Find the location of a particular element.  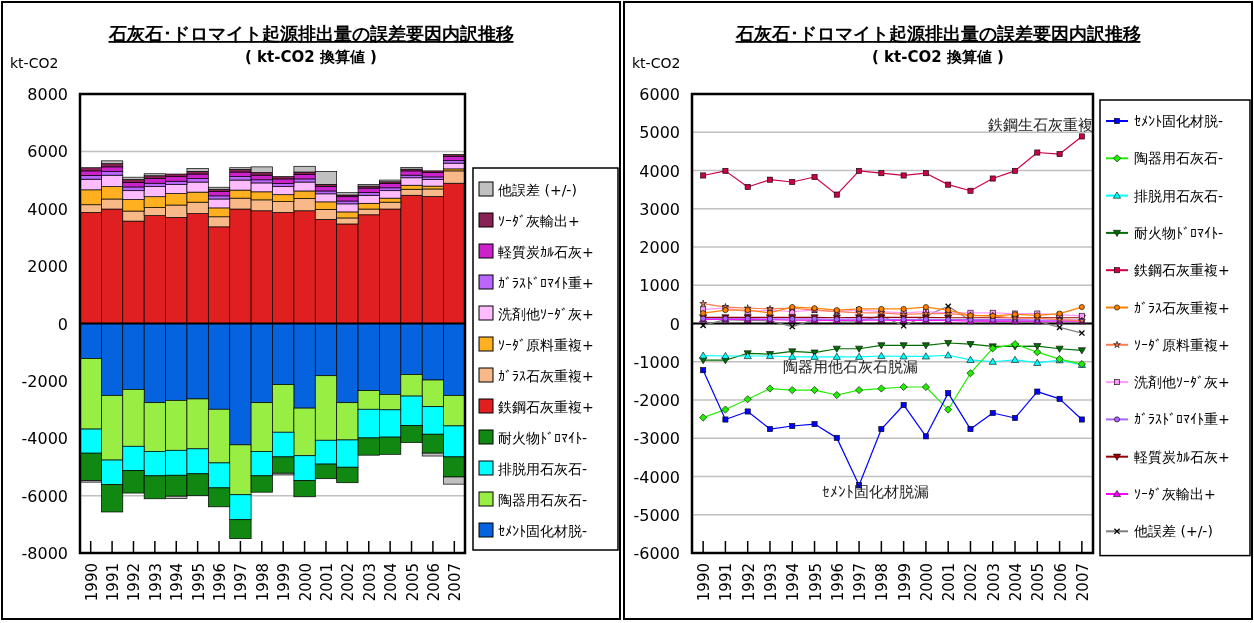

y-tick-label: -5000 is located at coordinates (656, 515).